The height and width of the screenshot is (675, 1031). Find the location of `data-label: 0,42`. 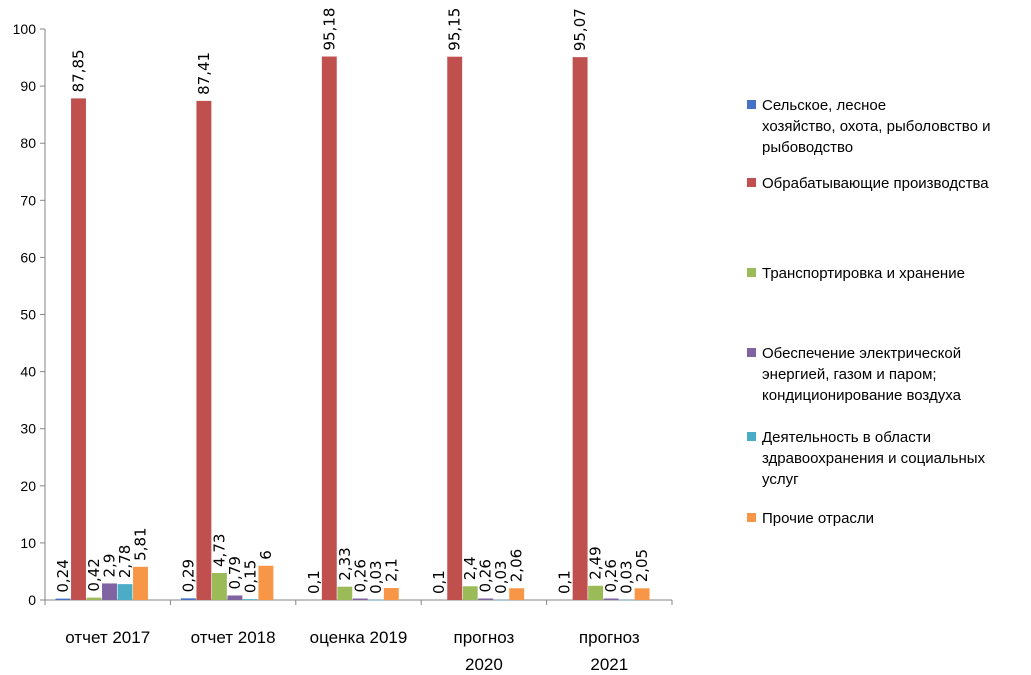

data-label: 0,42 is located at coordinates (94, 574).